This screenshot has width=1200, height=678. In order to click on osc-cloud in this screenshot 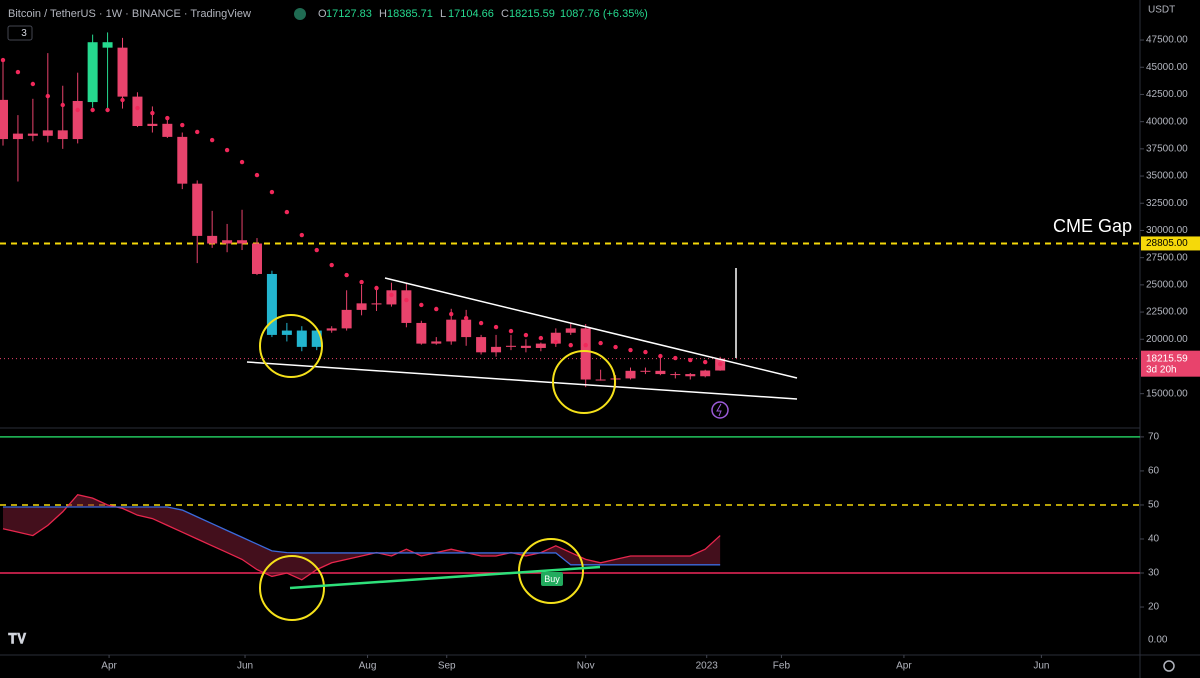, I will do `click(361, 537)`.